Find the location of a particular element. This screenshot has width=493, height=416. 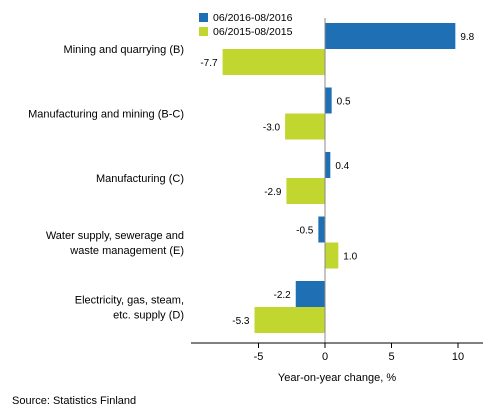

value-label: -7.7 is located at coordinates (209, 63).